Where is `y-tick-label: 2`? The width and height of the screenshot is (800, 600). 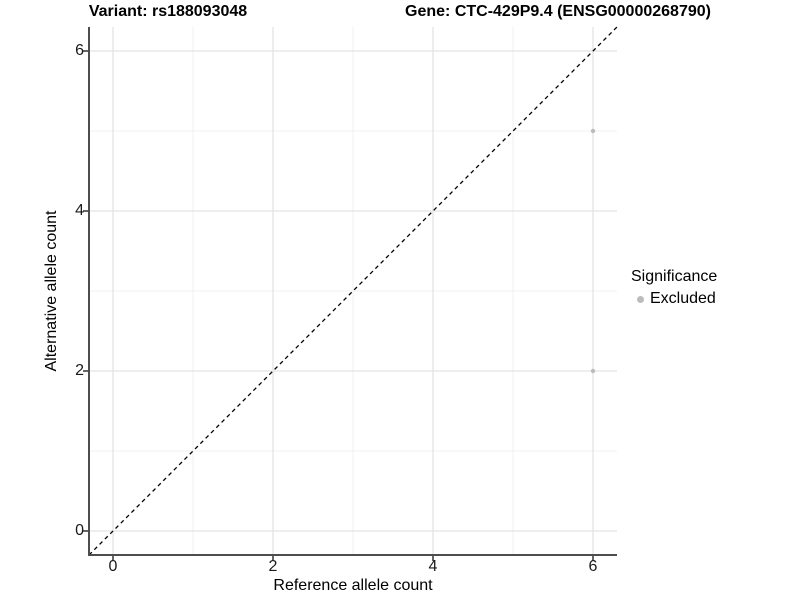
y-tick-label: 2 is located at coordinates (79, 370).